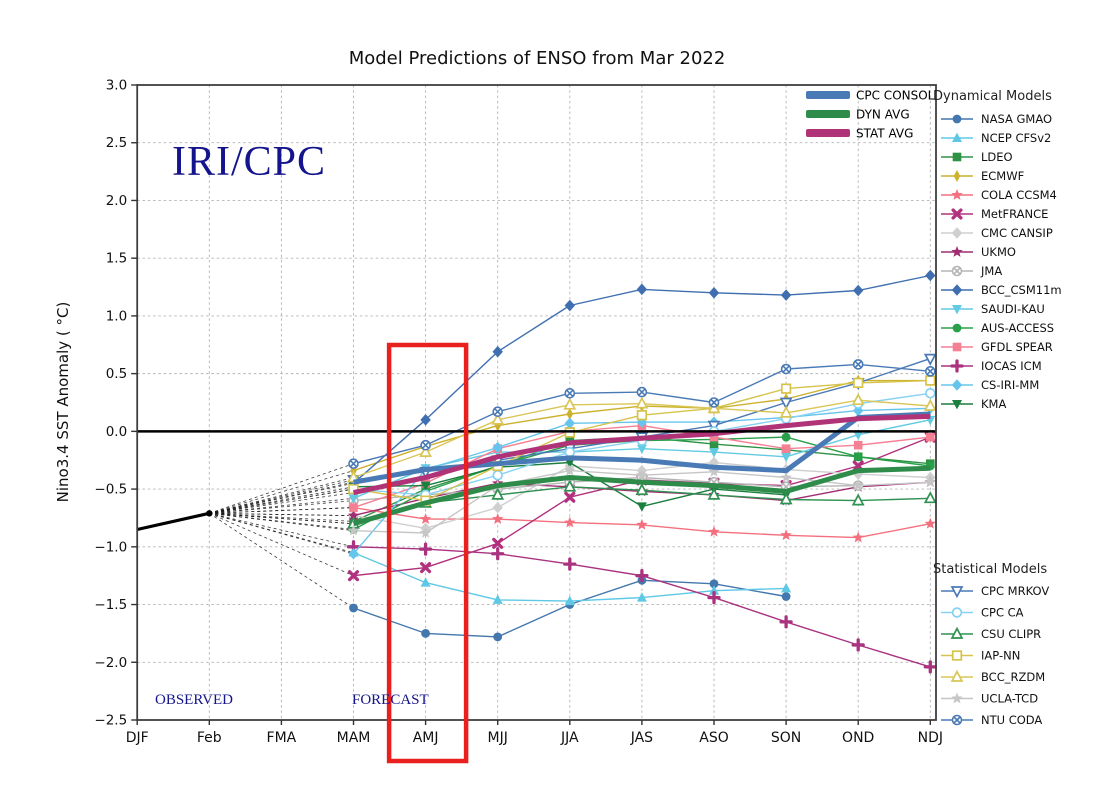 The height and width of the screenshot is (800, 1100). What do you see at coordinates (570, 576) in the screenshot?
I see `series-NCEP CFSv2` at bounding box center [570, 576].